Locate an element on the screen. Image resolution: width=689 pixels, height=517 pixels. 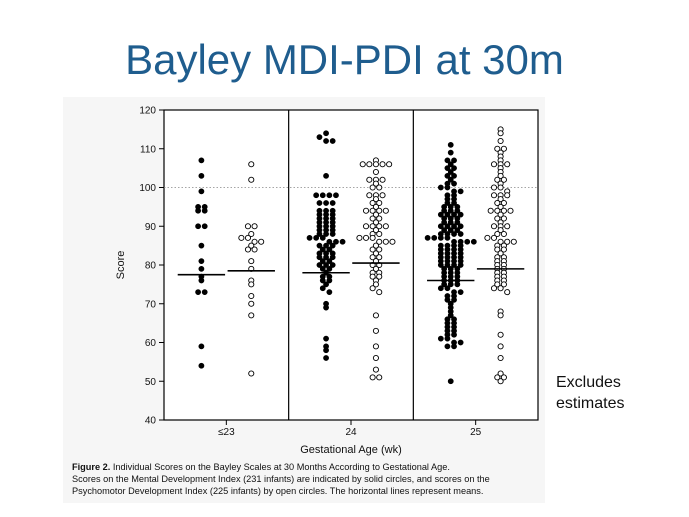
slide-title: Bayley MDI-PDI at 30m is located at coordinates (344, 59).